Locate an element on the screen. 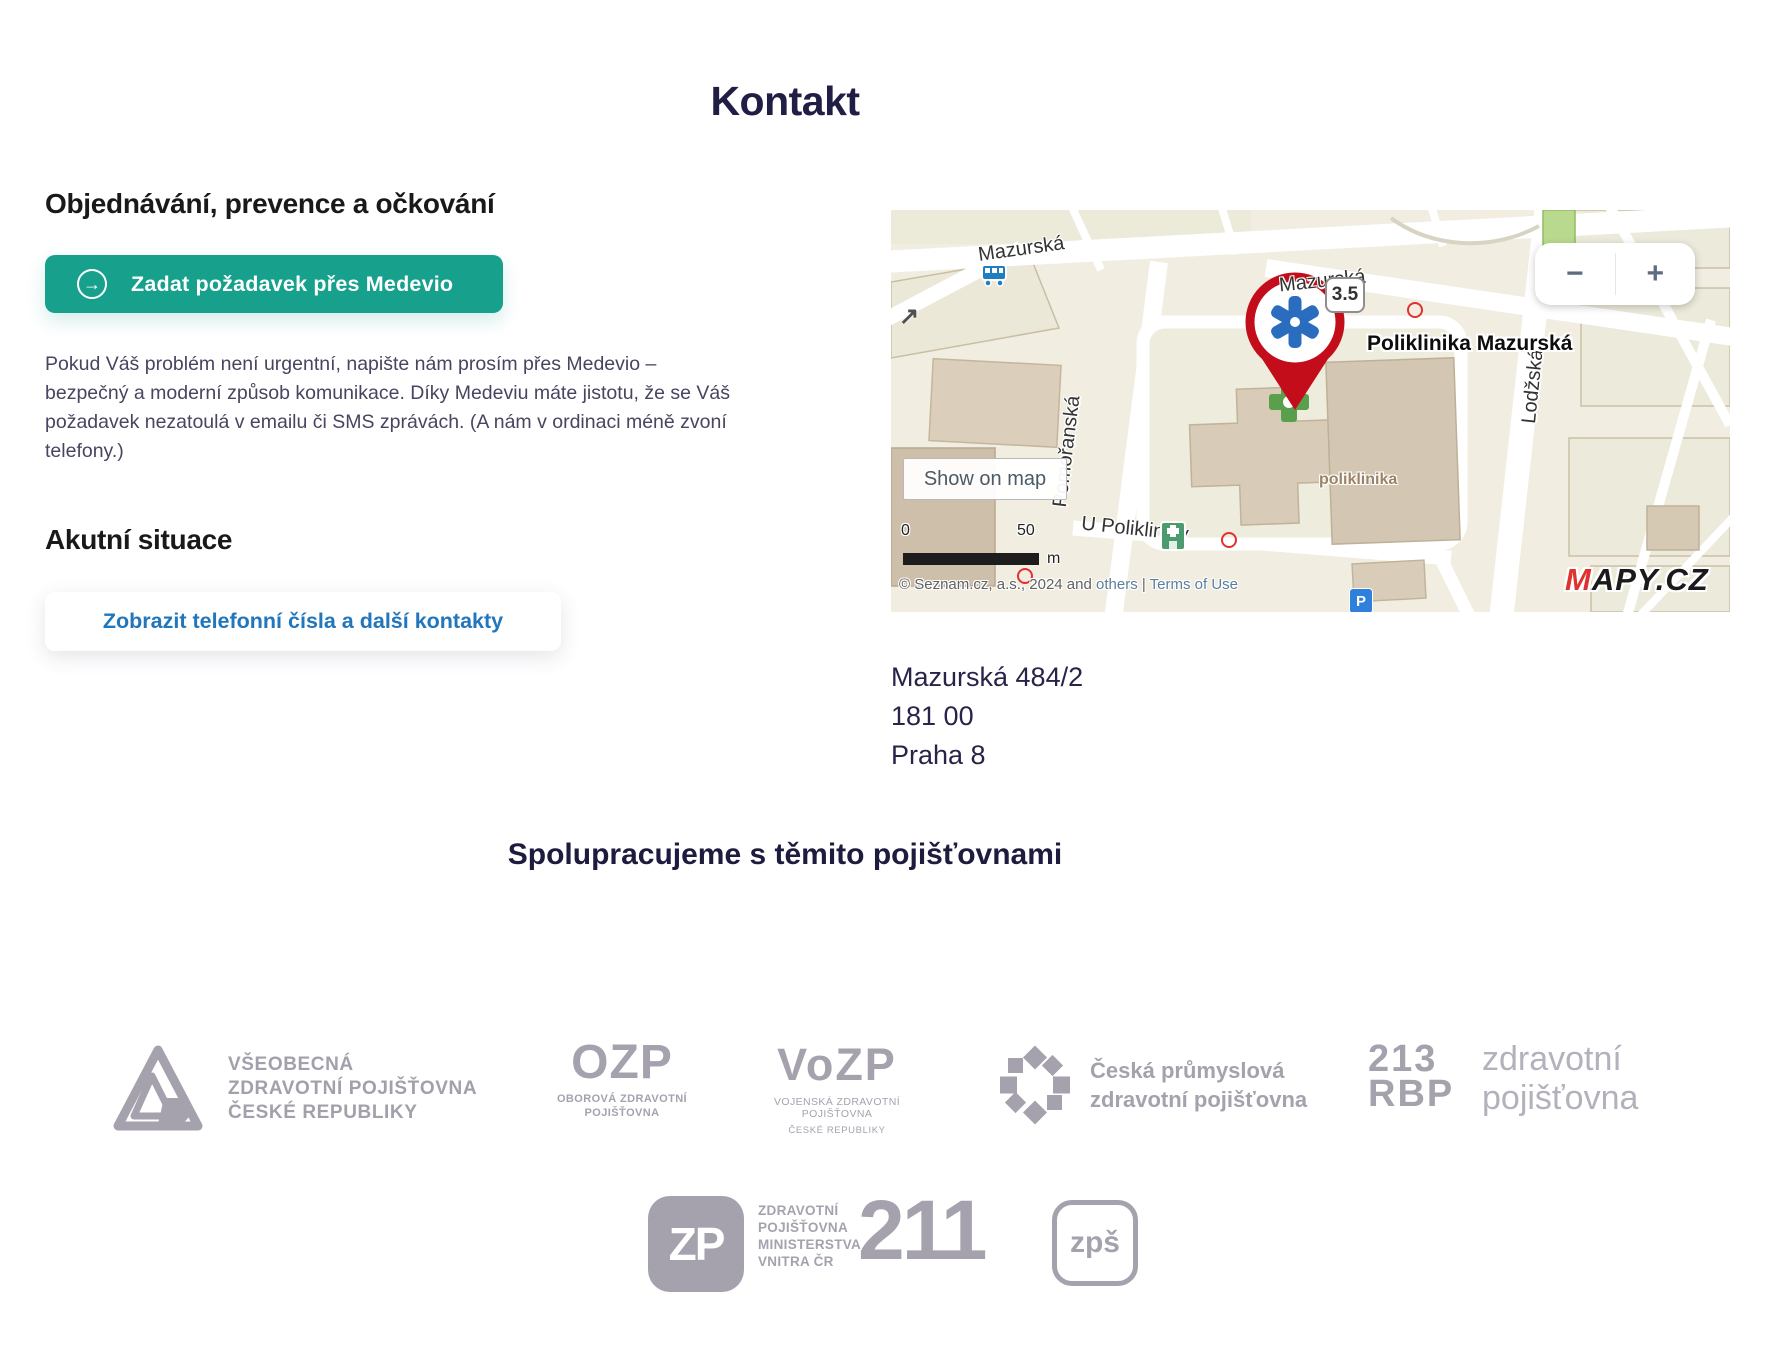  attribution-others-link: others is located at coordinates (1117, 584).